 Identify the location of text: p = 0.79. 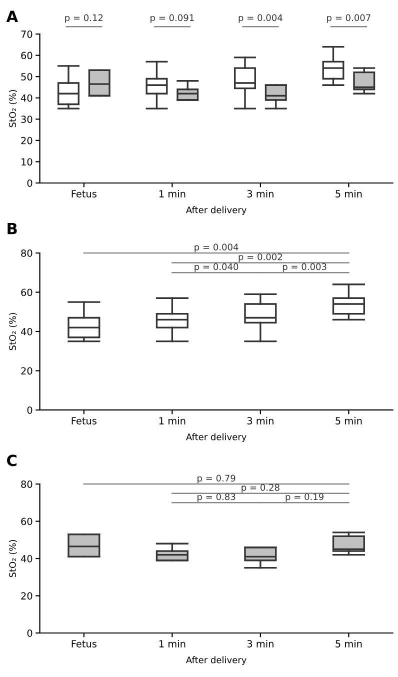
(217, 479).